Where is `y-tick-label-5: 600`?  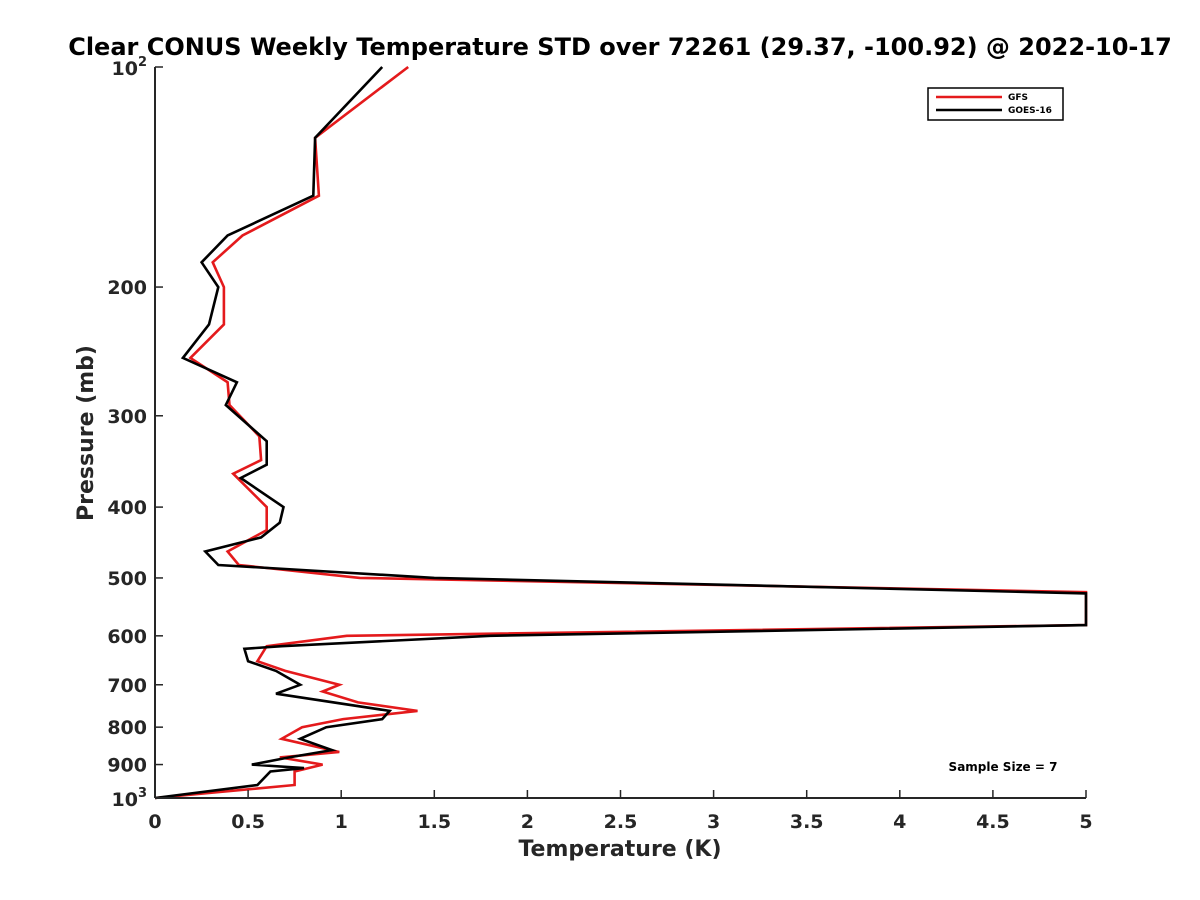 y-tick-label-5: 600 is located at coordinates (127, 637).